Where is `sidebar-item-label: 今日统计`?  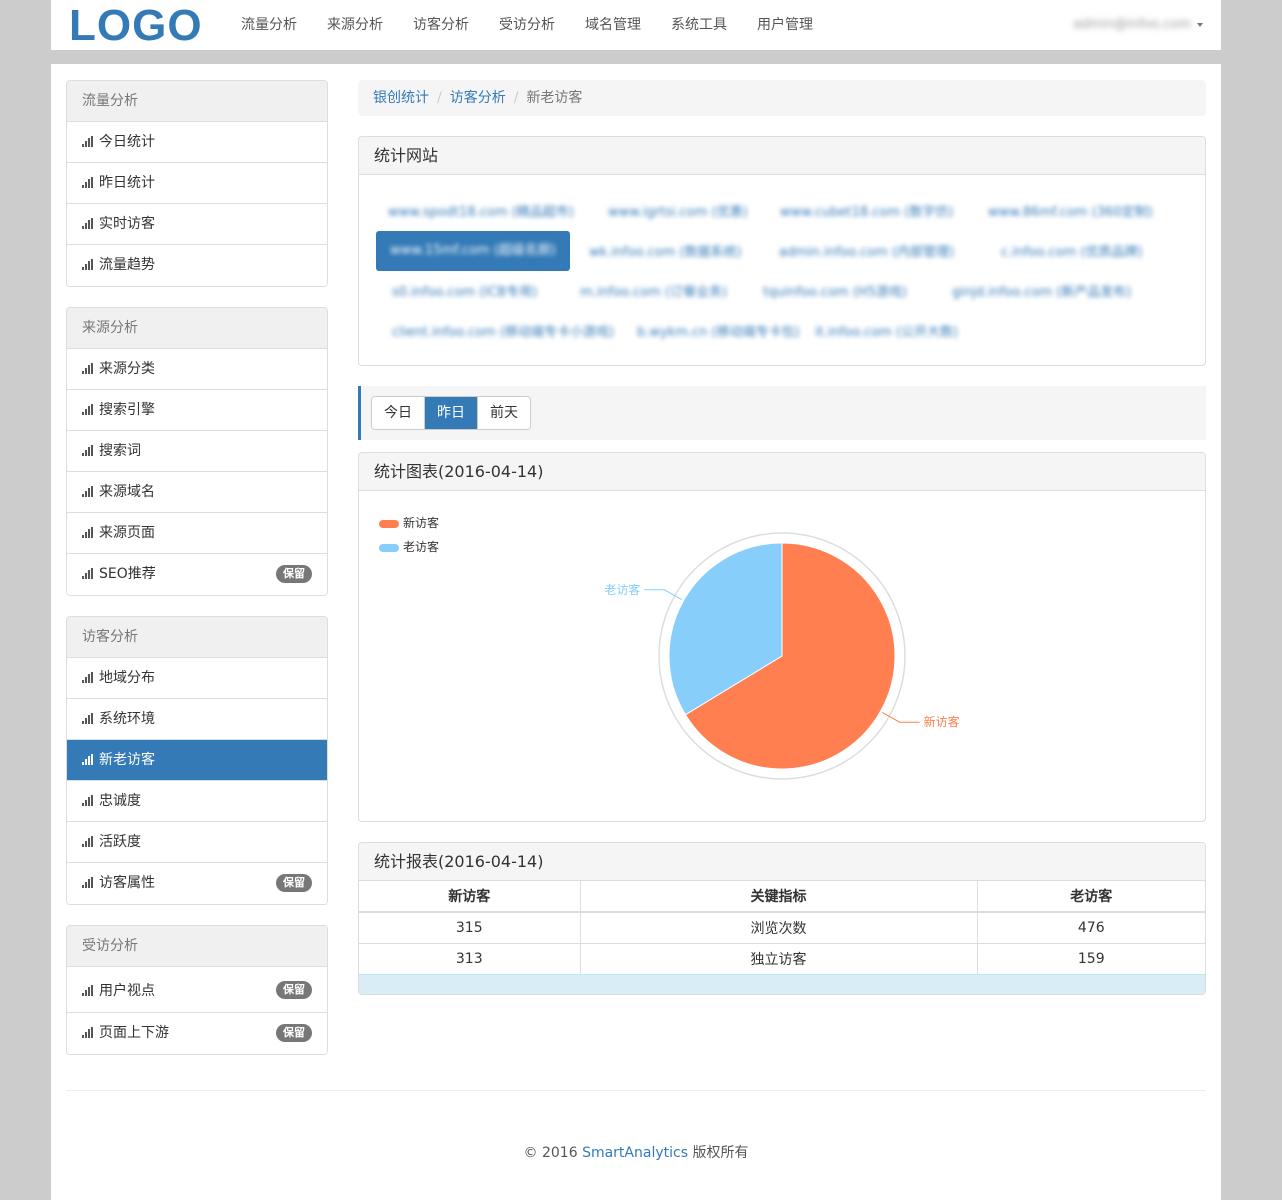 sidebar-item-label: 今日统计 is located at coordinates (127, 142).